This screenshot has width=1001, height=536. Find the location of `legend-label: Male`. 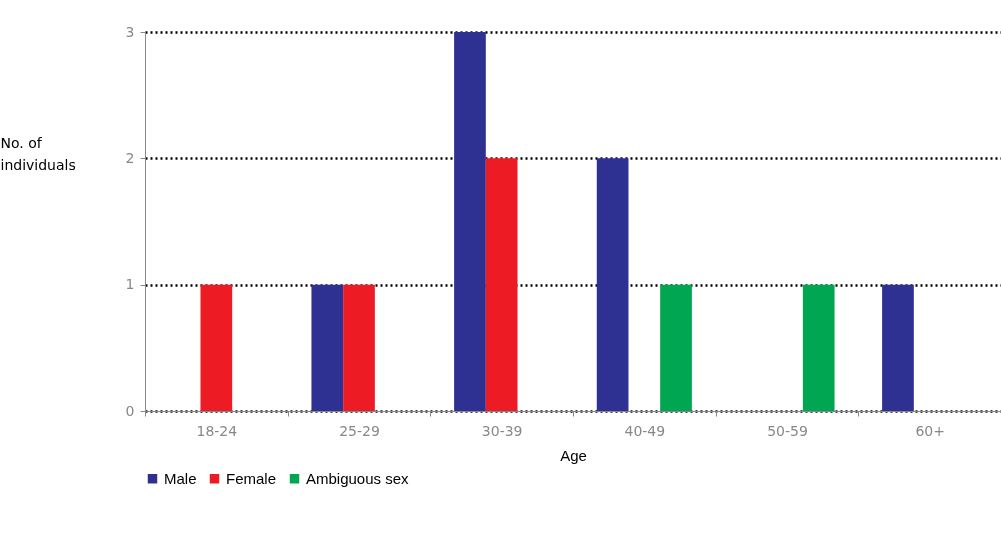

legend-label: Male is located at coordinates (180, 478).